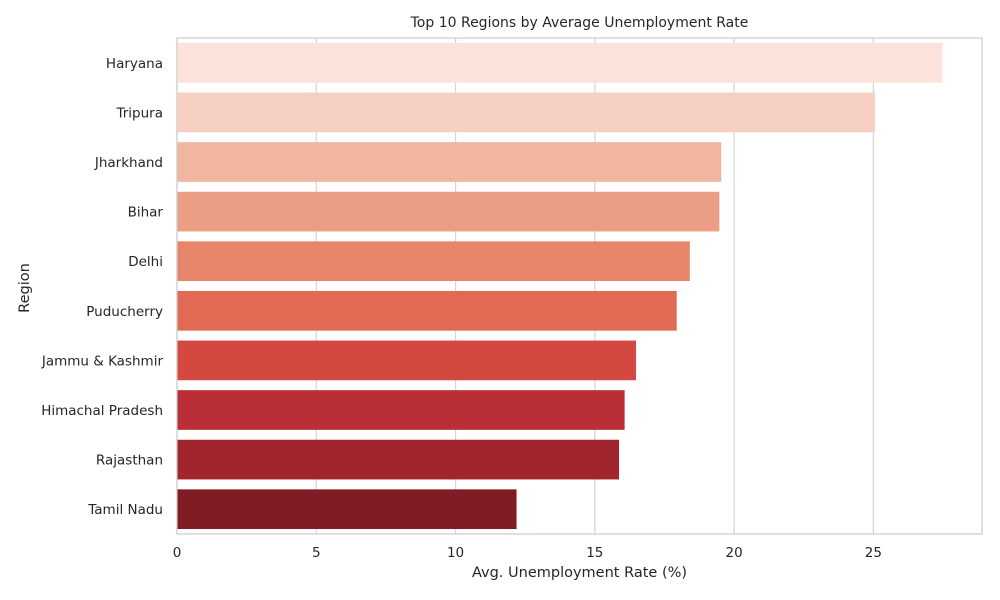  What do you see at coordinates (134, 64) in the screenshot?
I see `y-tick-label: Haryana` at bounding box center [134, 64].